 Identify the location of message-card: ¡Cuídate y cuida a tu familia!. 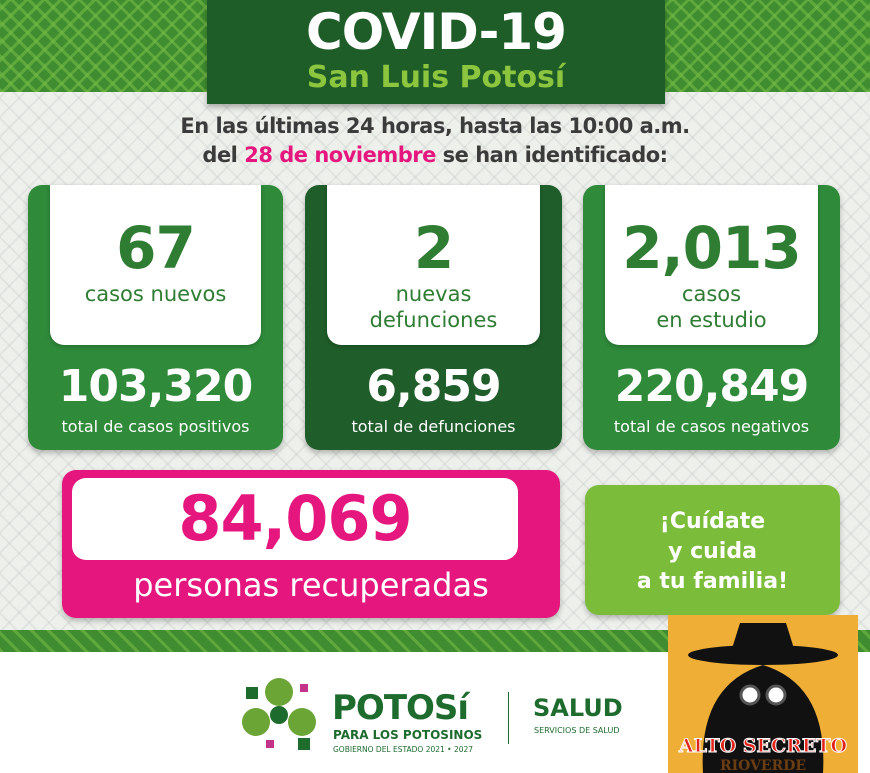
(712, 550).